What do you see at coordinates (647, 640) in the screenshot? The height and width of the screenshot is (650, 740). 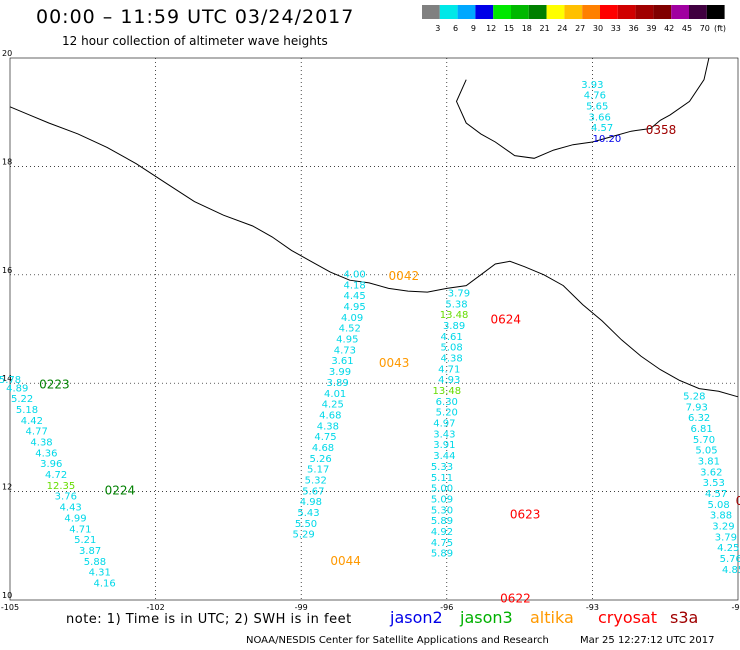 I see `generated-timestamp: Mar 25 12:27:12 UTC 2017` at bounding box center [647, 640].